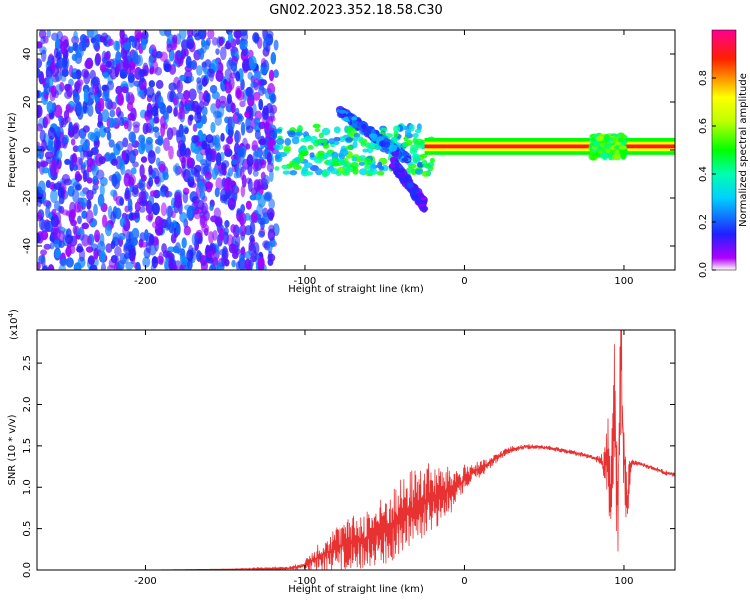  Describe the element at coordinates (27, 446) in the screenshot. I see `y-tick-label: 1.5` at that location.